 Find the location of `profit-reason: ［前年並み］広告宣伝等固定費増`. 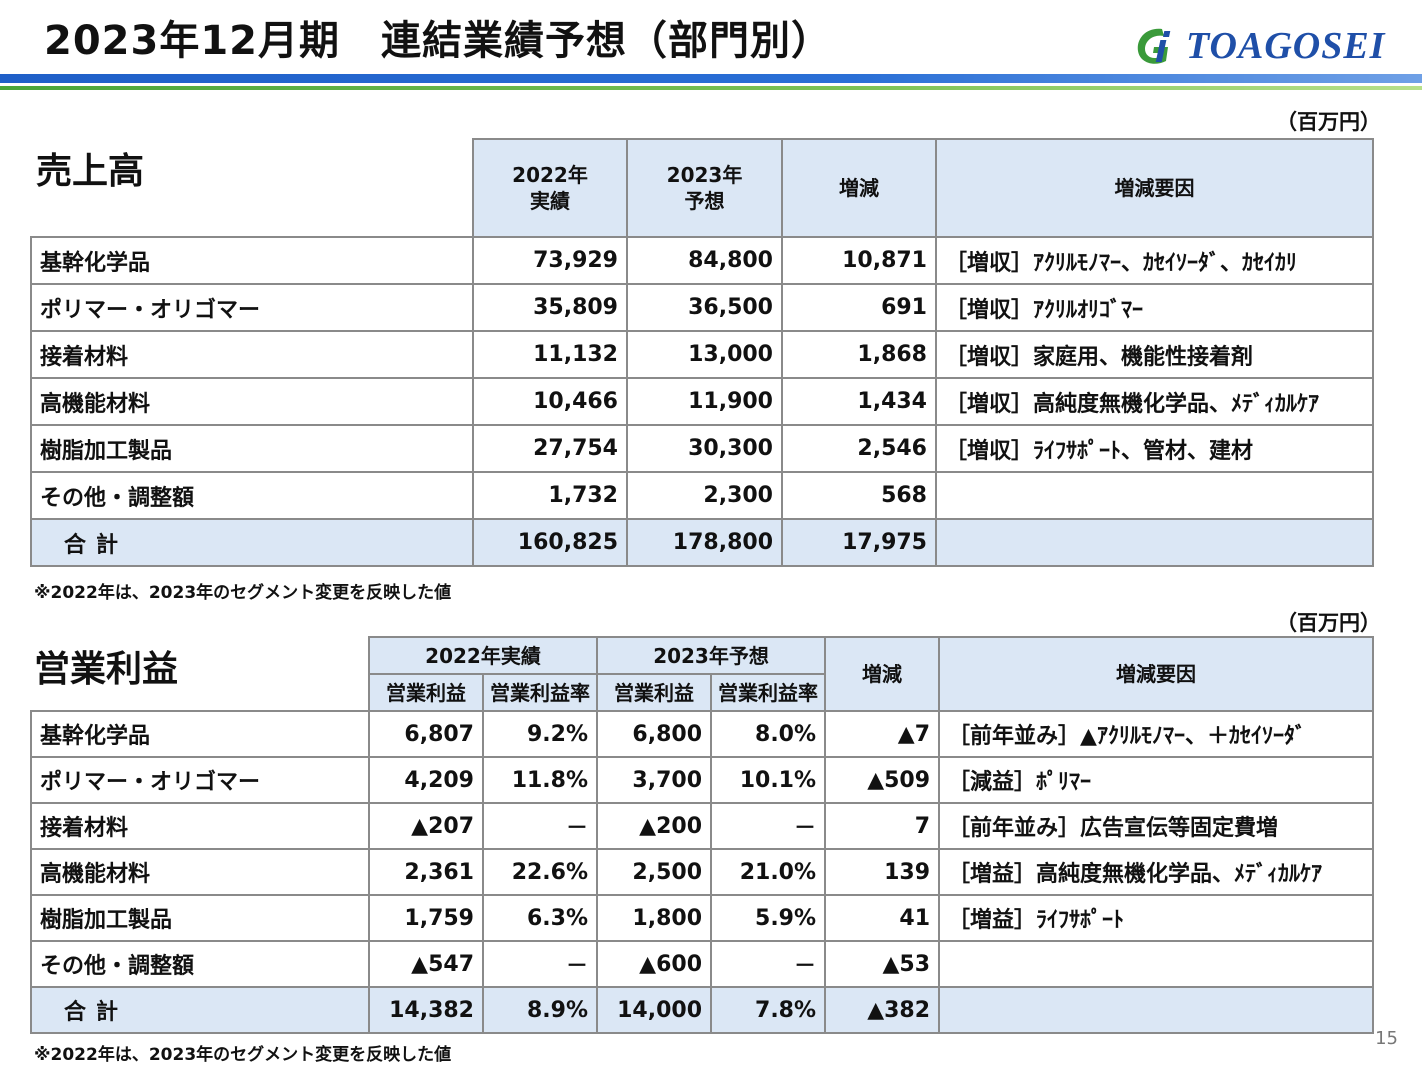

profit-reason: ［前年並み］広告宣伝等固定費増 is located at coordinates (1156, 826).